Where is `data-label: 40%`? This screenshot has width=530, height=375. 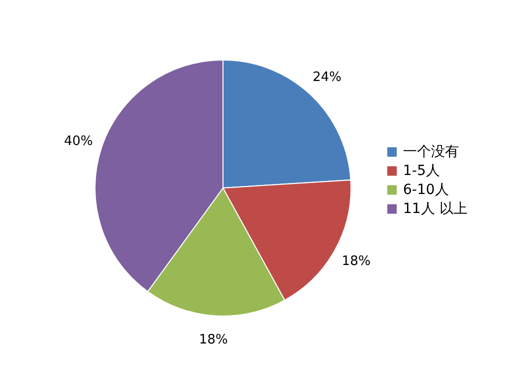 data-label: 40% is located at coordinates (78, 142).